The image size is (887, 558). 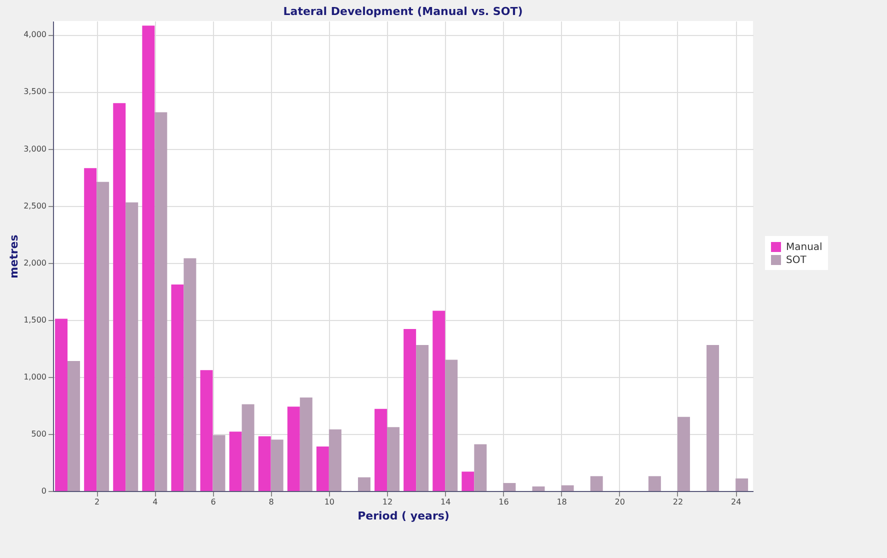 What do you see at coordinates (503, 502) in the screenshot?
I see `x-tick-label: 16` at bounding box center [503, 502].